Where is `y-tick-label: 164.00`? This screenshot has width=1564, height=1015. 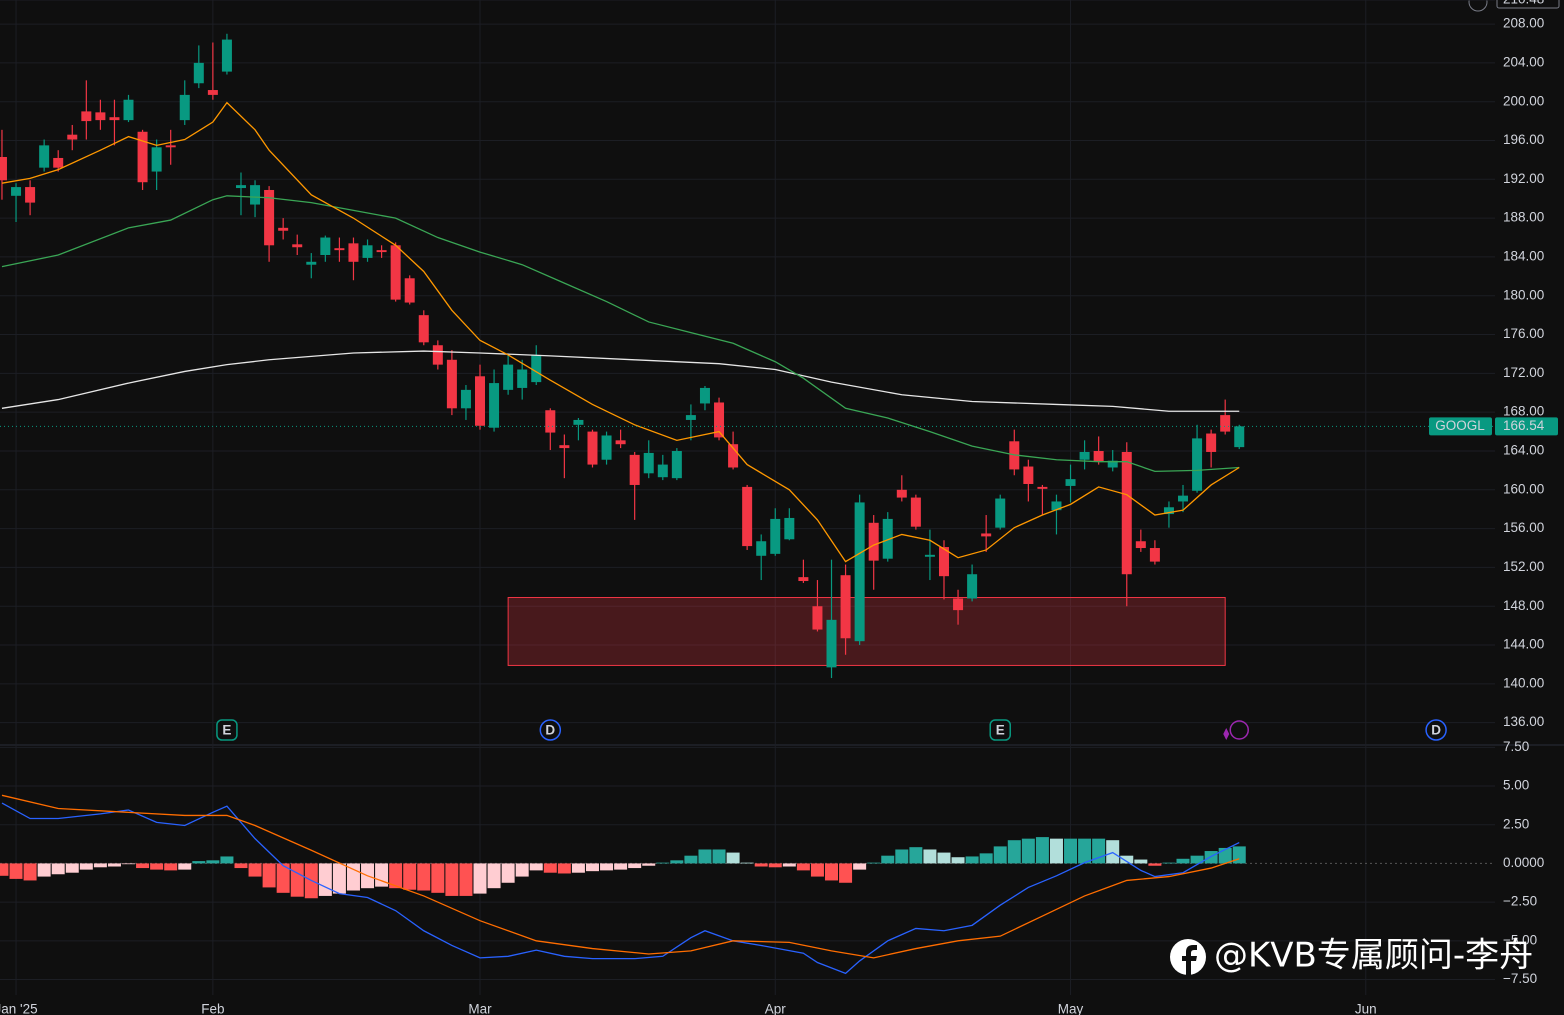
y-tick-label: 164.00 is located at coordinates (1523, 450).